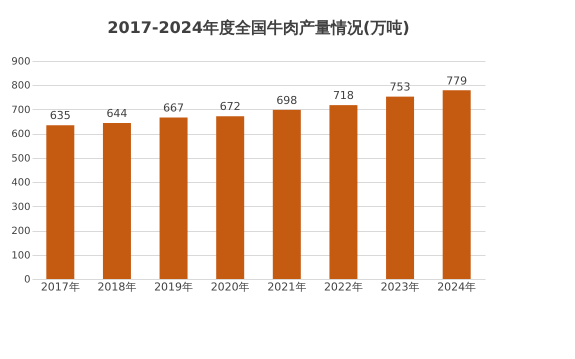 The image size is (575, 359). I want to click on data-label: 672, so click(230, 107).